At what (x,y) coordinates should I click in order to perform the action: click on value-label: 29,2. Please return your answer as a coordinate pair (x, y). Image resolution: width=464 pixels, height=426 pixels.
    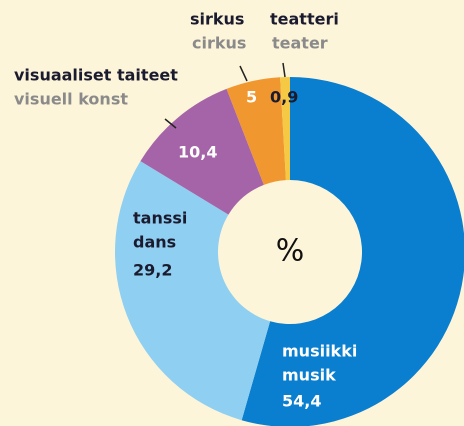
    Looking at the image, I should click on (152, 270).